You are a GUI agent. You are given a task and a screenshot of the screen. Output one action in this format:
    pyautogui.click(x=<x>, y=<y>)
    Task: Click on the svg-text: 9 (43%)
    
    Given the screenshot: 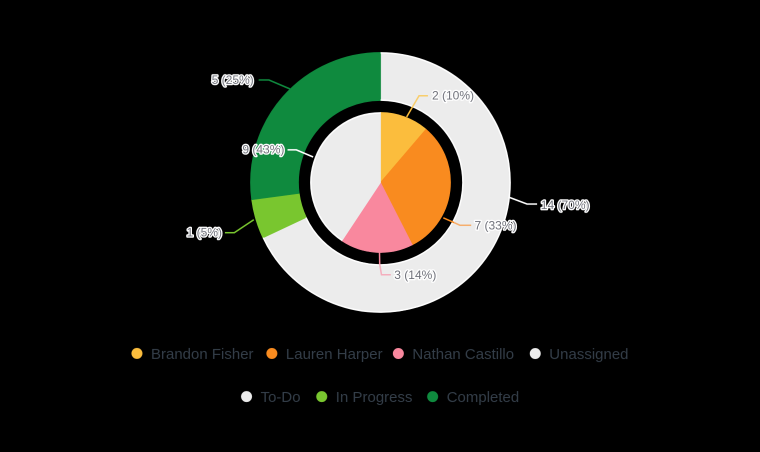 What is the action you would take?
    pyautogui.click(x=263, y=149)
    